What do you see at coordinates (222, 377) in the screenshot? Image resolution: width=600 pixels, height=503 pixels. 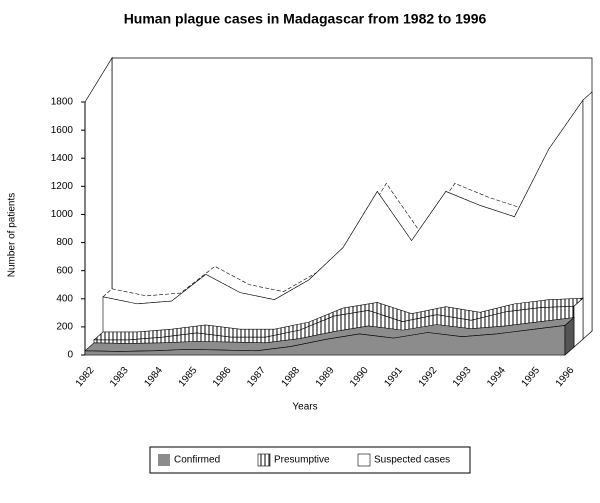 I see `x-tick-label: 1986` at bounding box center [222, 377].